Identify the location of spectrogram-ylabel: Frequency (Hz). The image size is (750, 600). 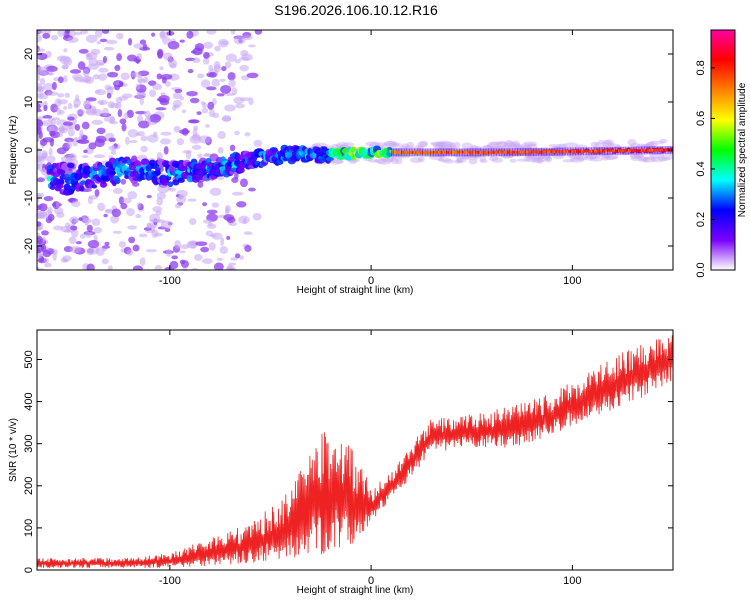
(13, 150).